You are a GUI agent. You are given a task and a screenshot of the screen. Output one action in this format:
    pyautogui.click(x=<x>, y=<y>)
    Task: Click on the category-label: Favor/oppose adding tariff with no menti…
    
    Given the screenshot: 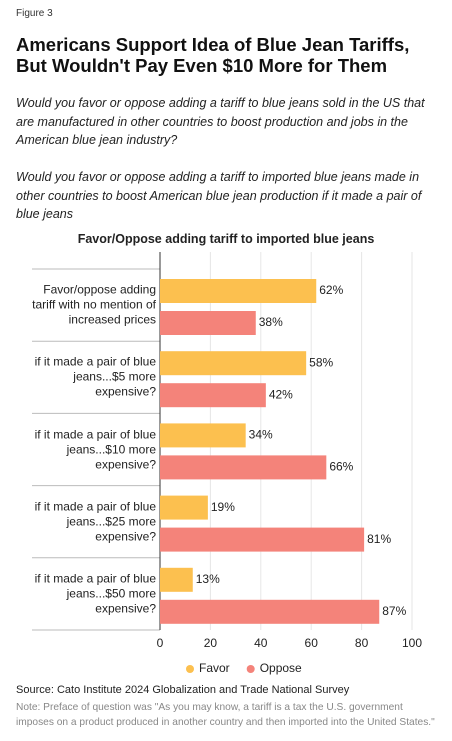 What is the action you would take?
    pyautogui.click(x=94, y=304)
    